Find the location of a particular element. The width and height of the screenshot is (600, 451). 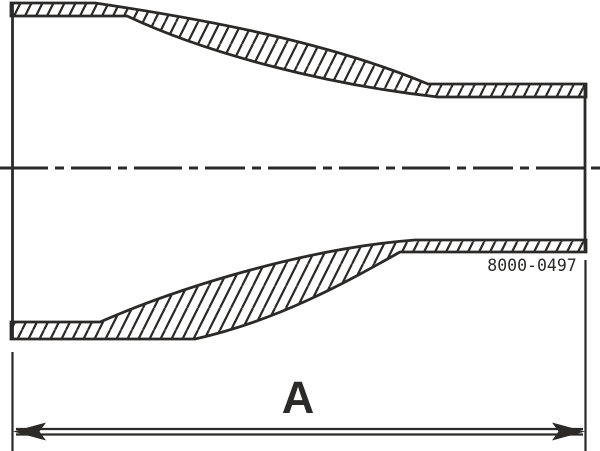

dimension-label: A is located at coordinates (298, 397).